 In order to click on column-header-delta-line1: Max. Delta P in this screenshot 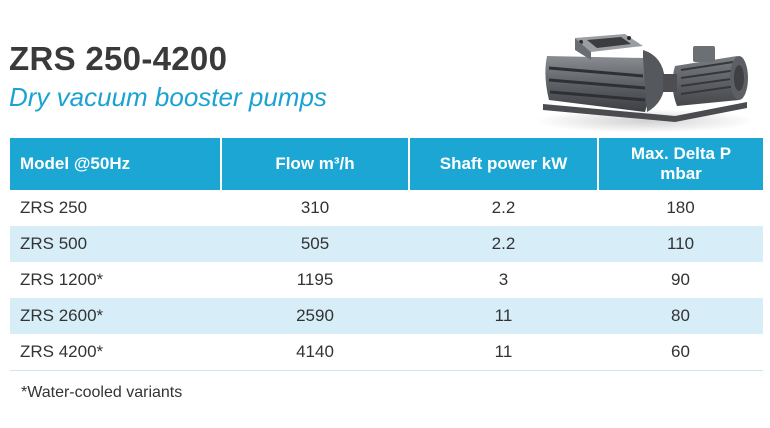, I will do `click(681, 153)`.